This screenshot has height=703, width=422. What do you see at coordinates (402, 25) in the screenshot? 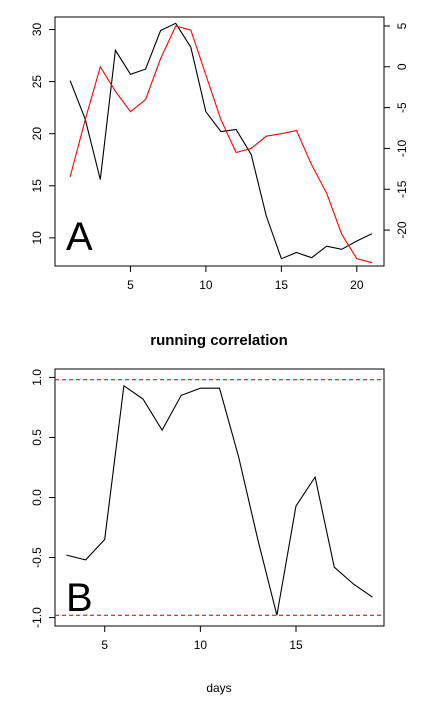
I see `panel-a-right-y-tick-label: 5` at bounding box center [402, 25].